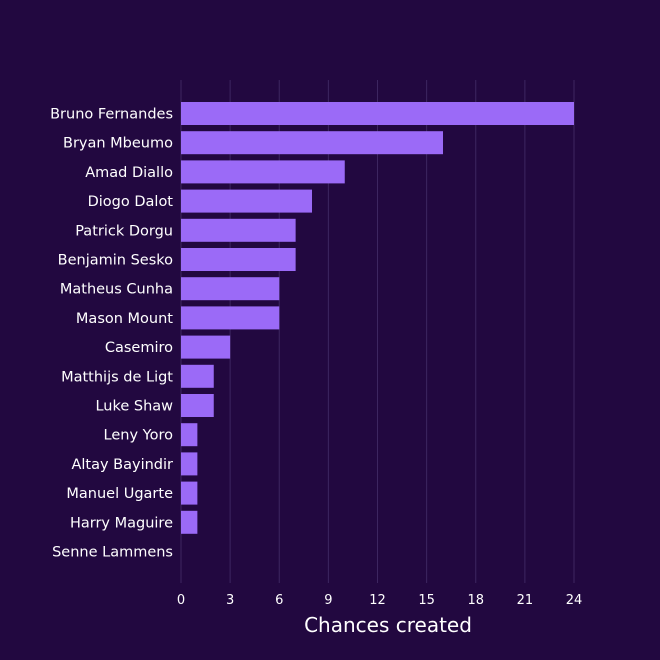 This screenshot has height=660, width=660. Describe the element at coordinates (139, 348) in the screenshot. I see `y-tick-label: Casemiro` at that location.